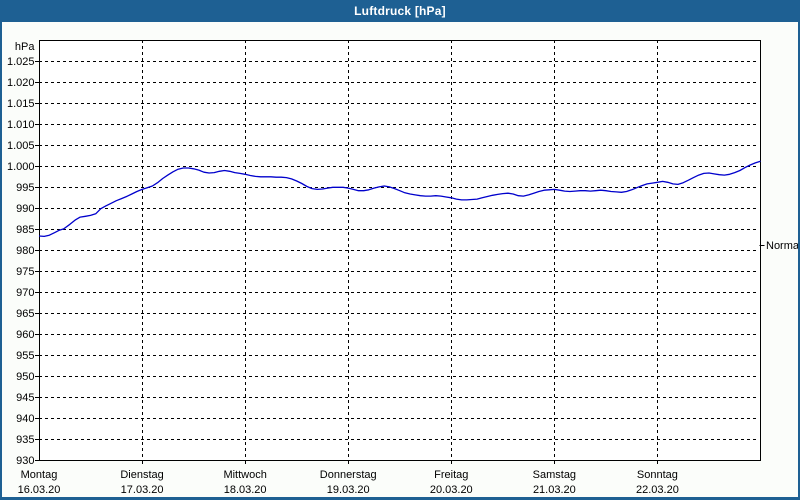  Describe the element at coordinates (657, 475) in the screenshot. I see `day-name-label: Sonntag` at that location.